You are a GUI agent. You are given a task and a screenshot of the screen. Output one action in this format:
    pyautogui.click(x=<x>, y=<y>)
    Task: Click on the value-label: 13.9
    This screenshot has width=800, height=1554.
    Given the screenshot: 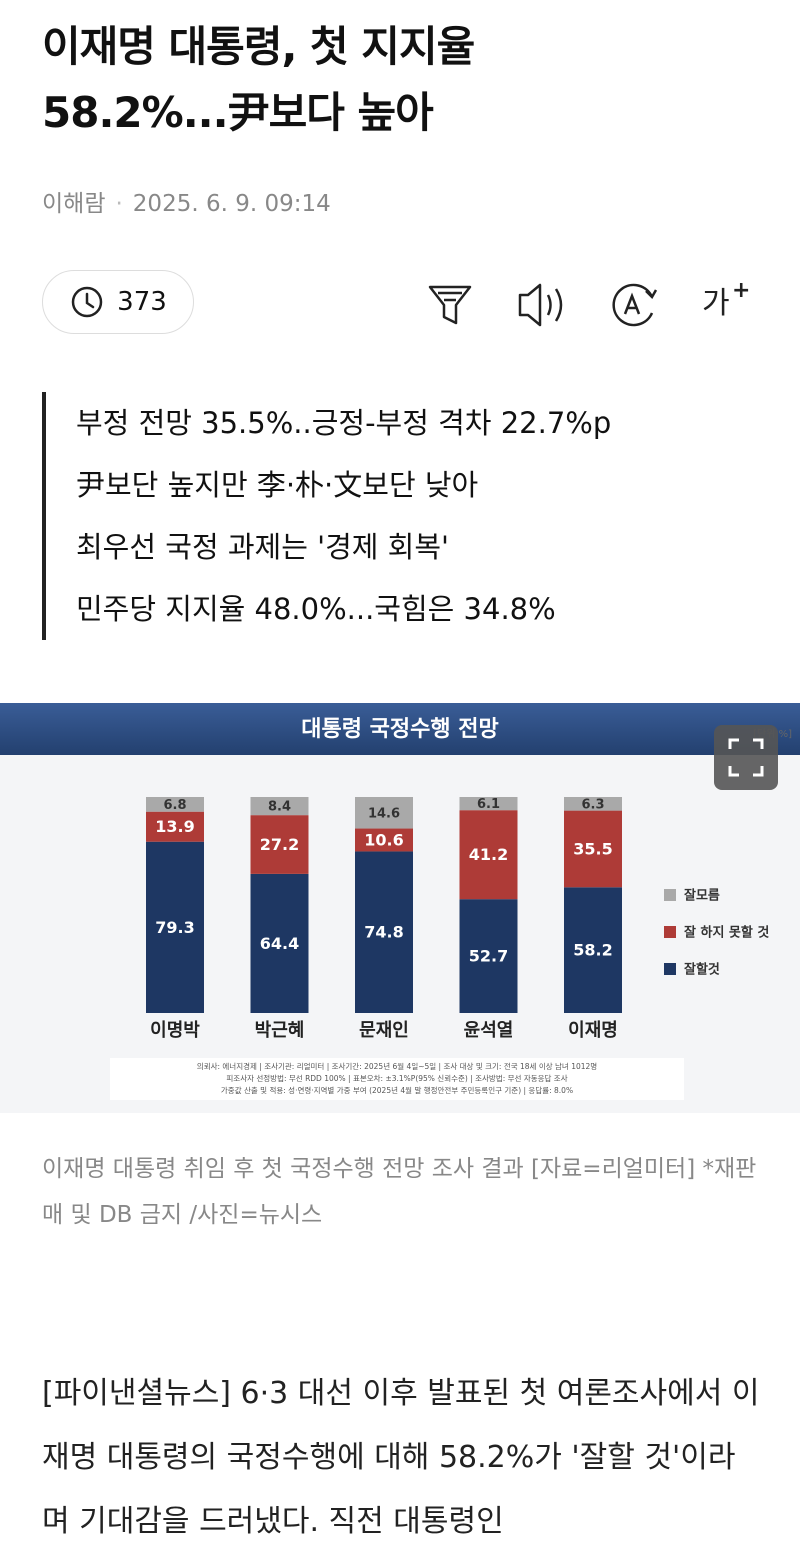 What is the action you would take?
    pyautogui.click(x=174, y=826)
    